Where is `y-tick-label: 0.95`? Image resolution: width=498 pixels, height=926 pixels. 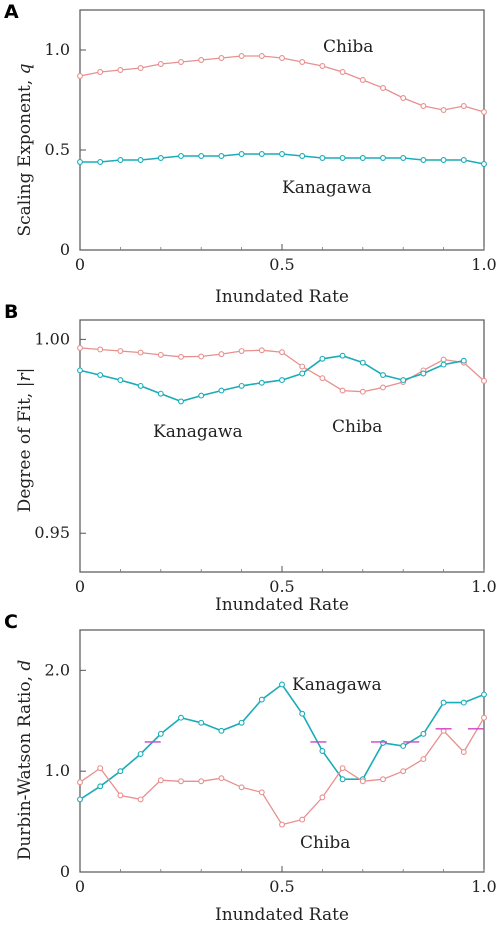 y-tick-label: 0.95 is located at coordinates (52, 532).